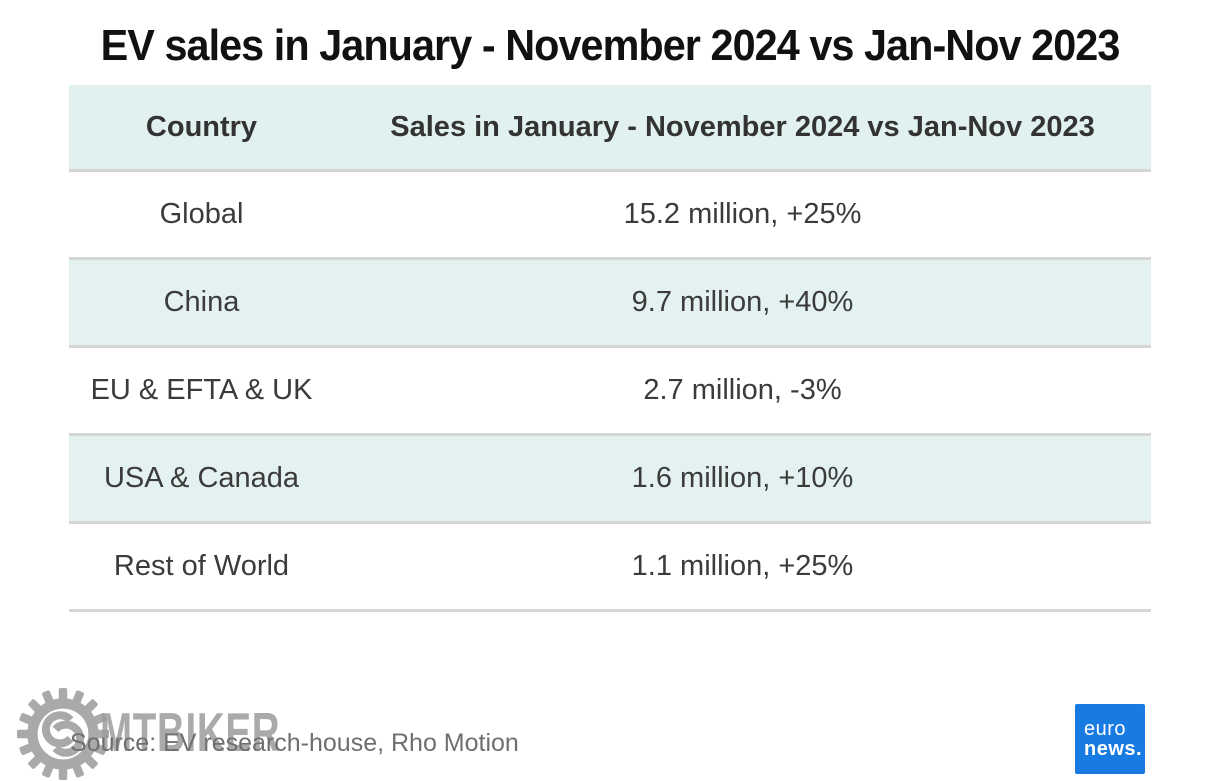 The width and height of the screenshot is (1220, 781). Describe the element at coordinates (610, 390) in the screenshot. I see `table-row: EU & EFTA & UK 2.7 million, -3%` at that location.